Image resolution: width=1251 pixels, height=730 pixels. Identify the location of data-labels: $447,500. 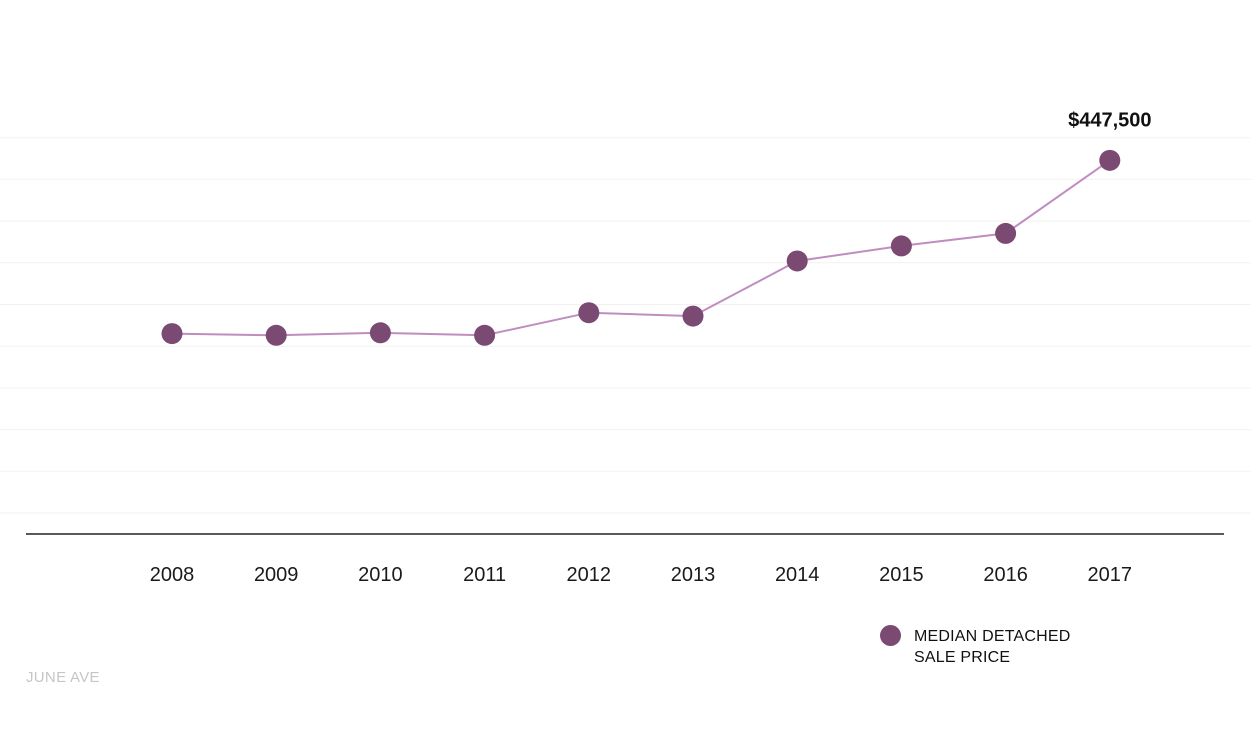
(1109, 120).